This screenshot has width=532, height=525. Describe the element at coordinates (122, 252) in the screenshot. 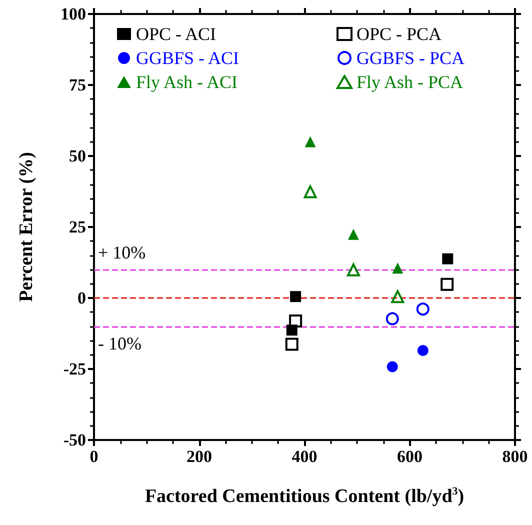

I see `ref-line-label: + 10%` at that location.